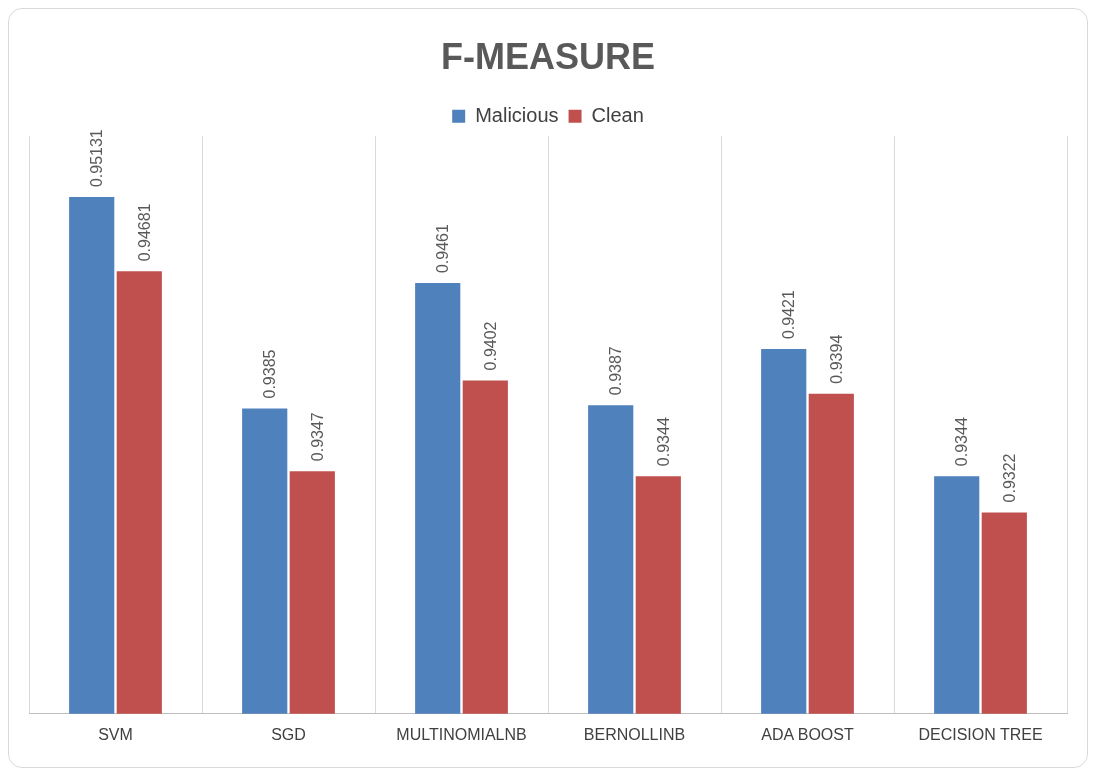 The width and height of the screenshot is (1097, 778). Describe the element at coordinates (634, 734) in the screenshot. I see `x-tick-label: BERNOLLINB` at that location.